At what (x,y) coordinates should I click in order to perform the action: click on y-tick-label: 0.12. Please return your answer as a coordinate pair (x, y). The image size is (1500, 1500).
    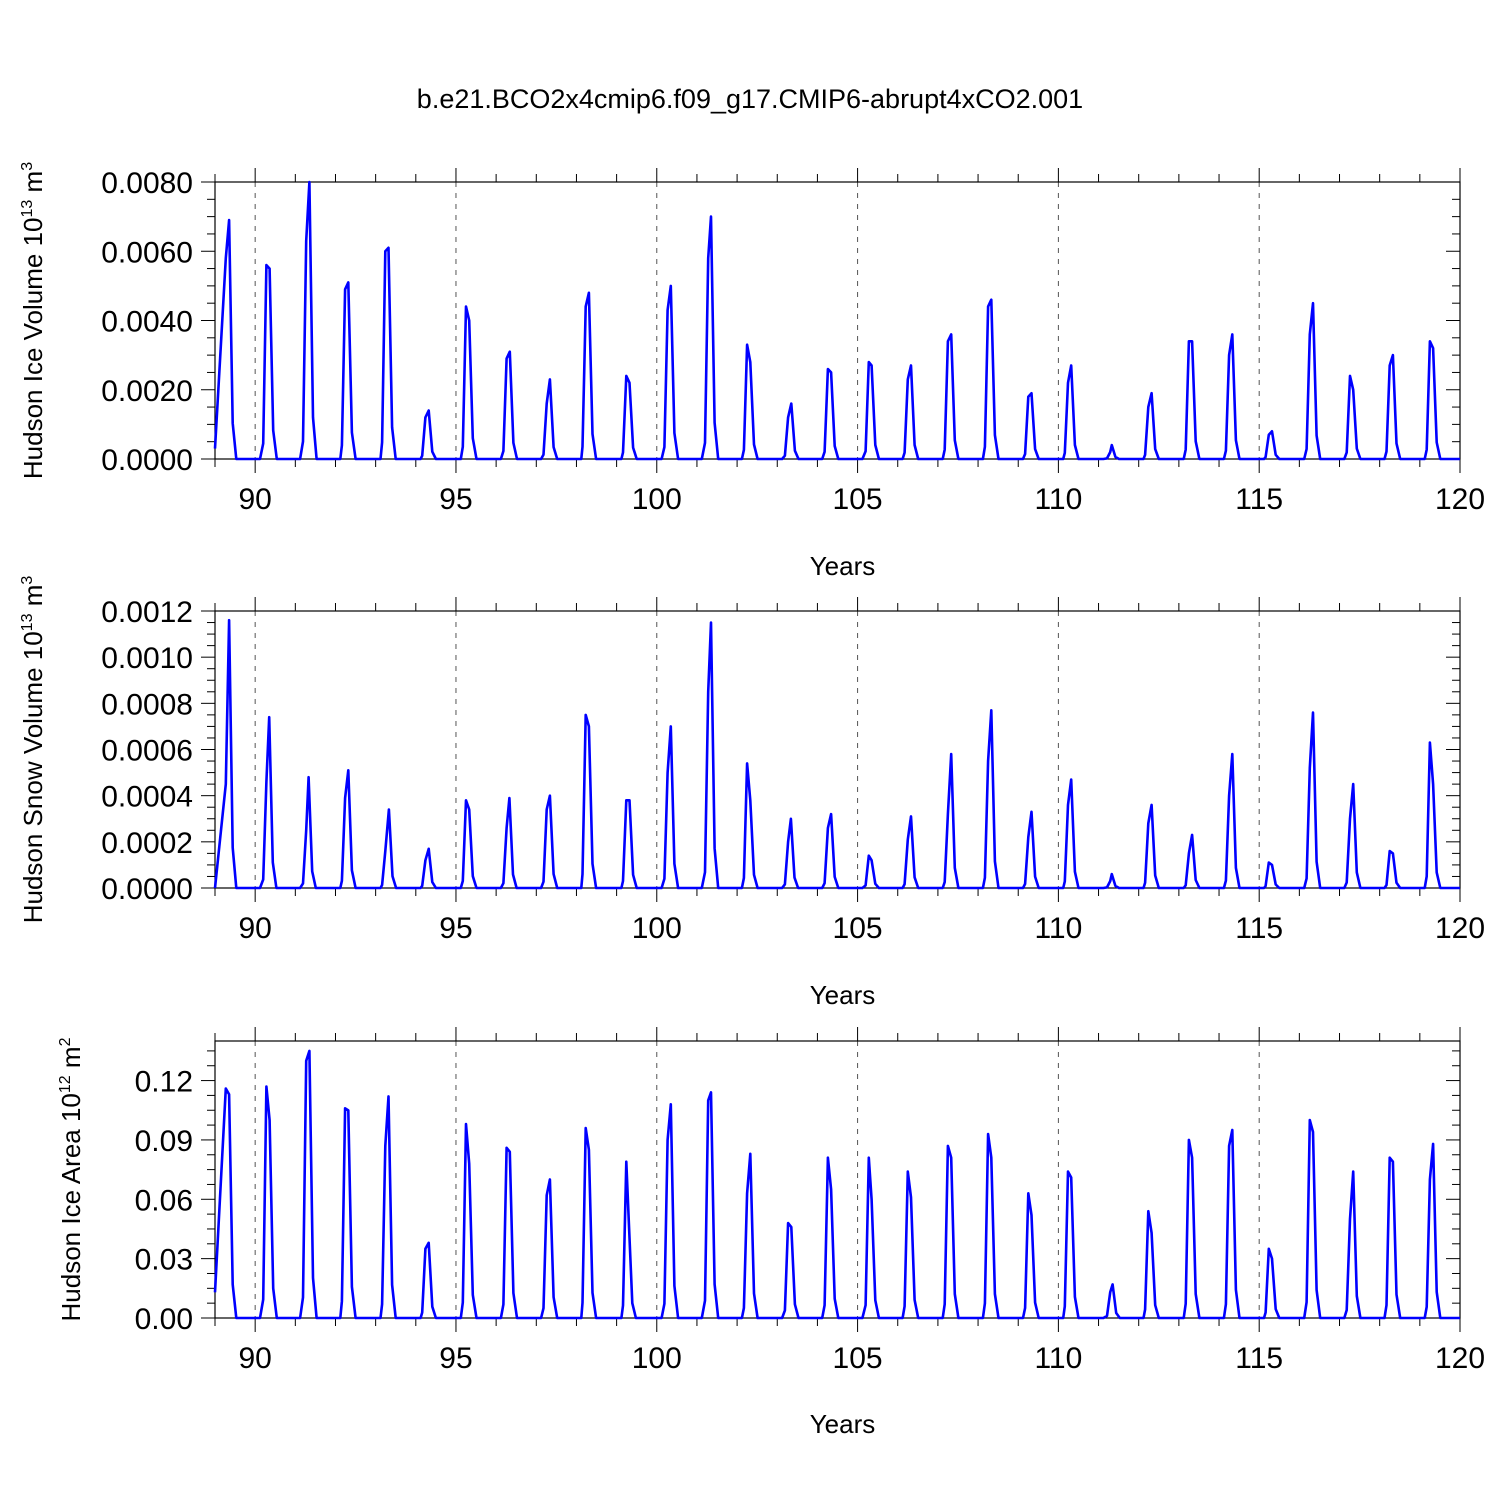
    Looking at the image, I should click on (164, 1082).